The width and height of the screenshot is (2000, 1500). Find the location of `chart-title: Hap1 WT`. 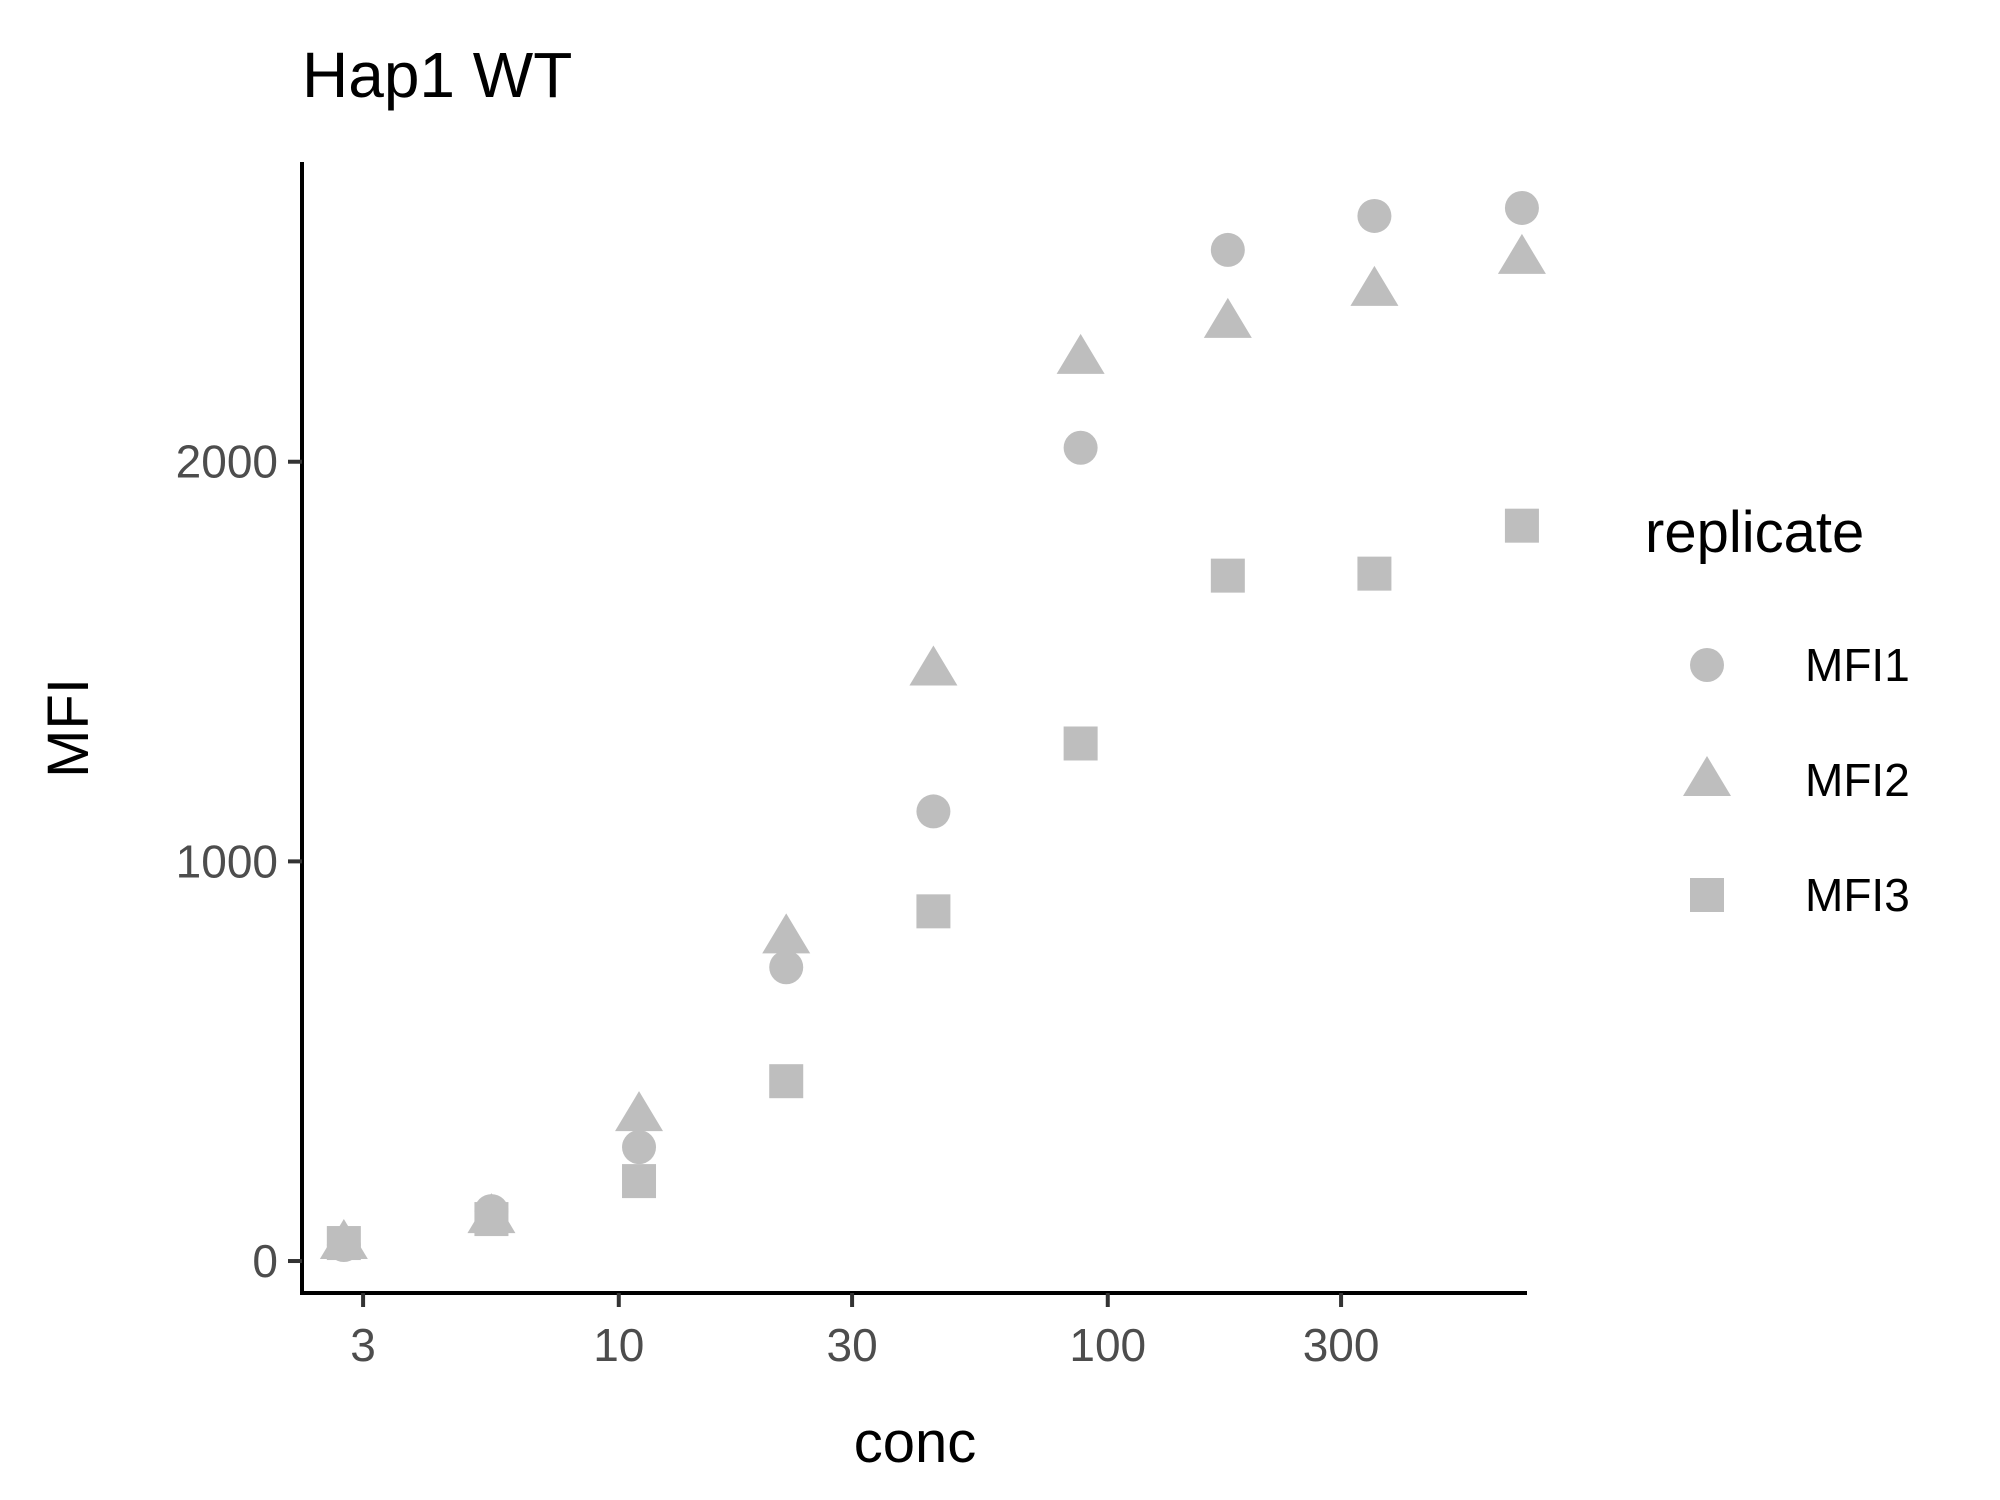

chart-title: Hap1 WT is located at coordinates (437, 75).